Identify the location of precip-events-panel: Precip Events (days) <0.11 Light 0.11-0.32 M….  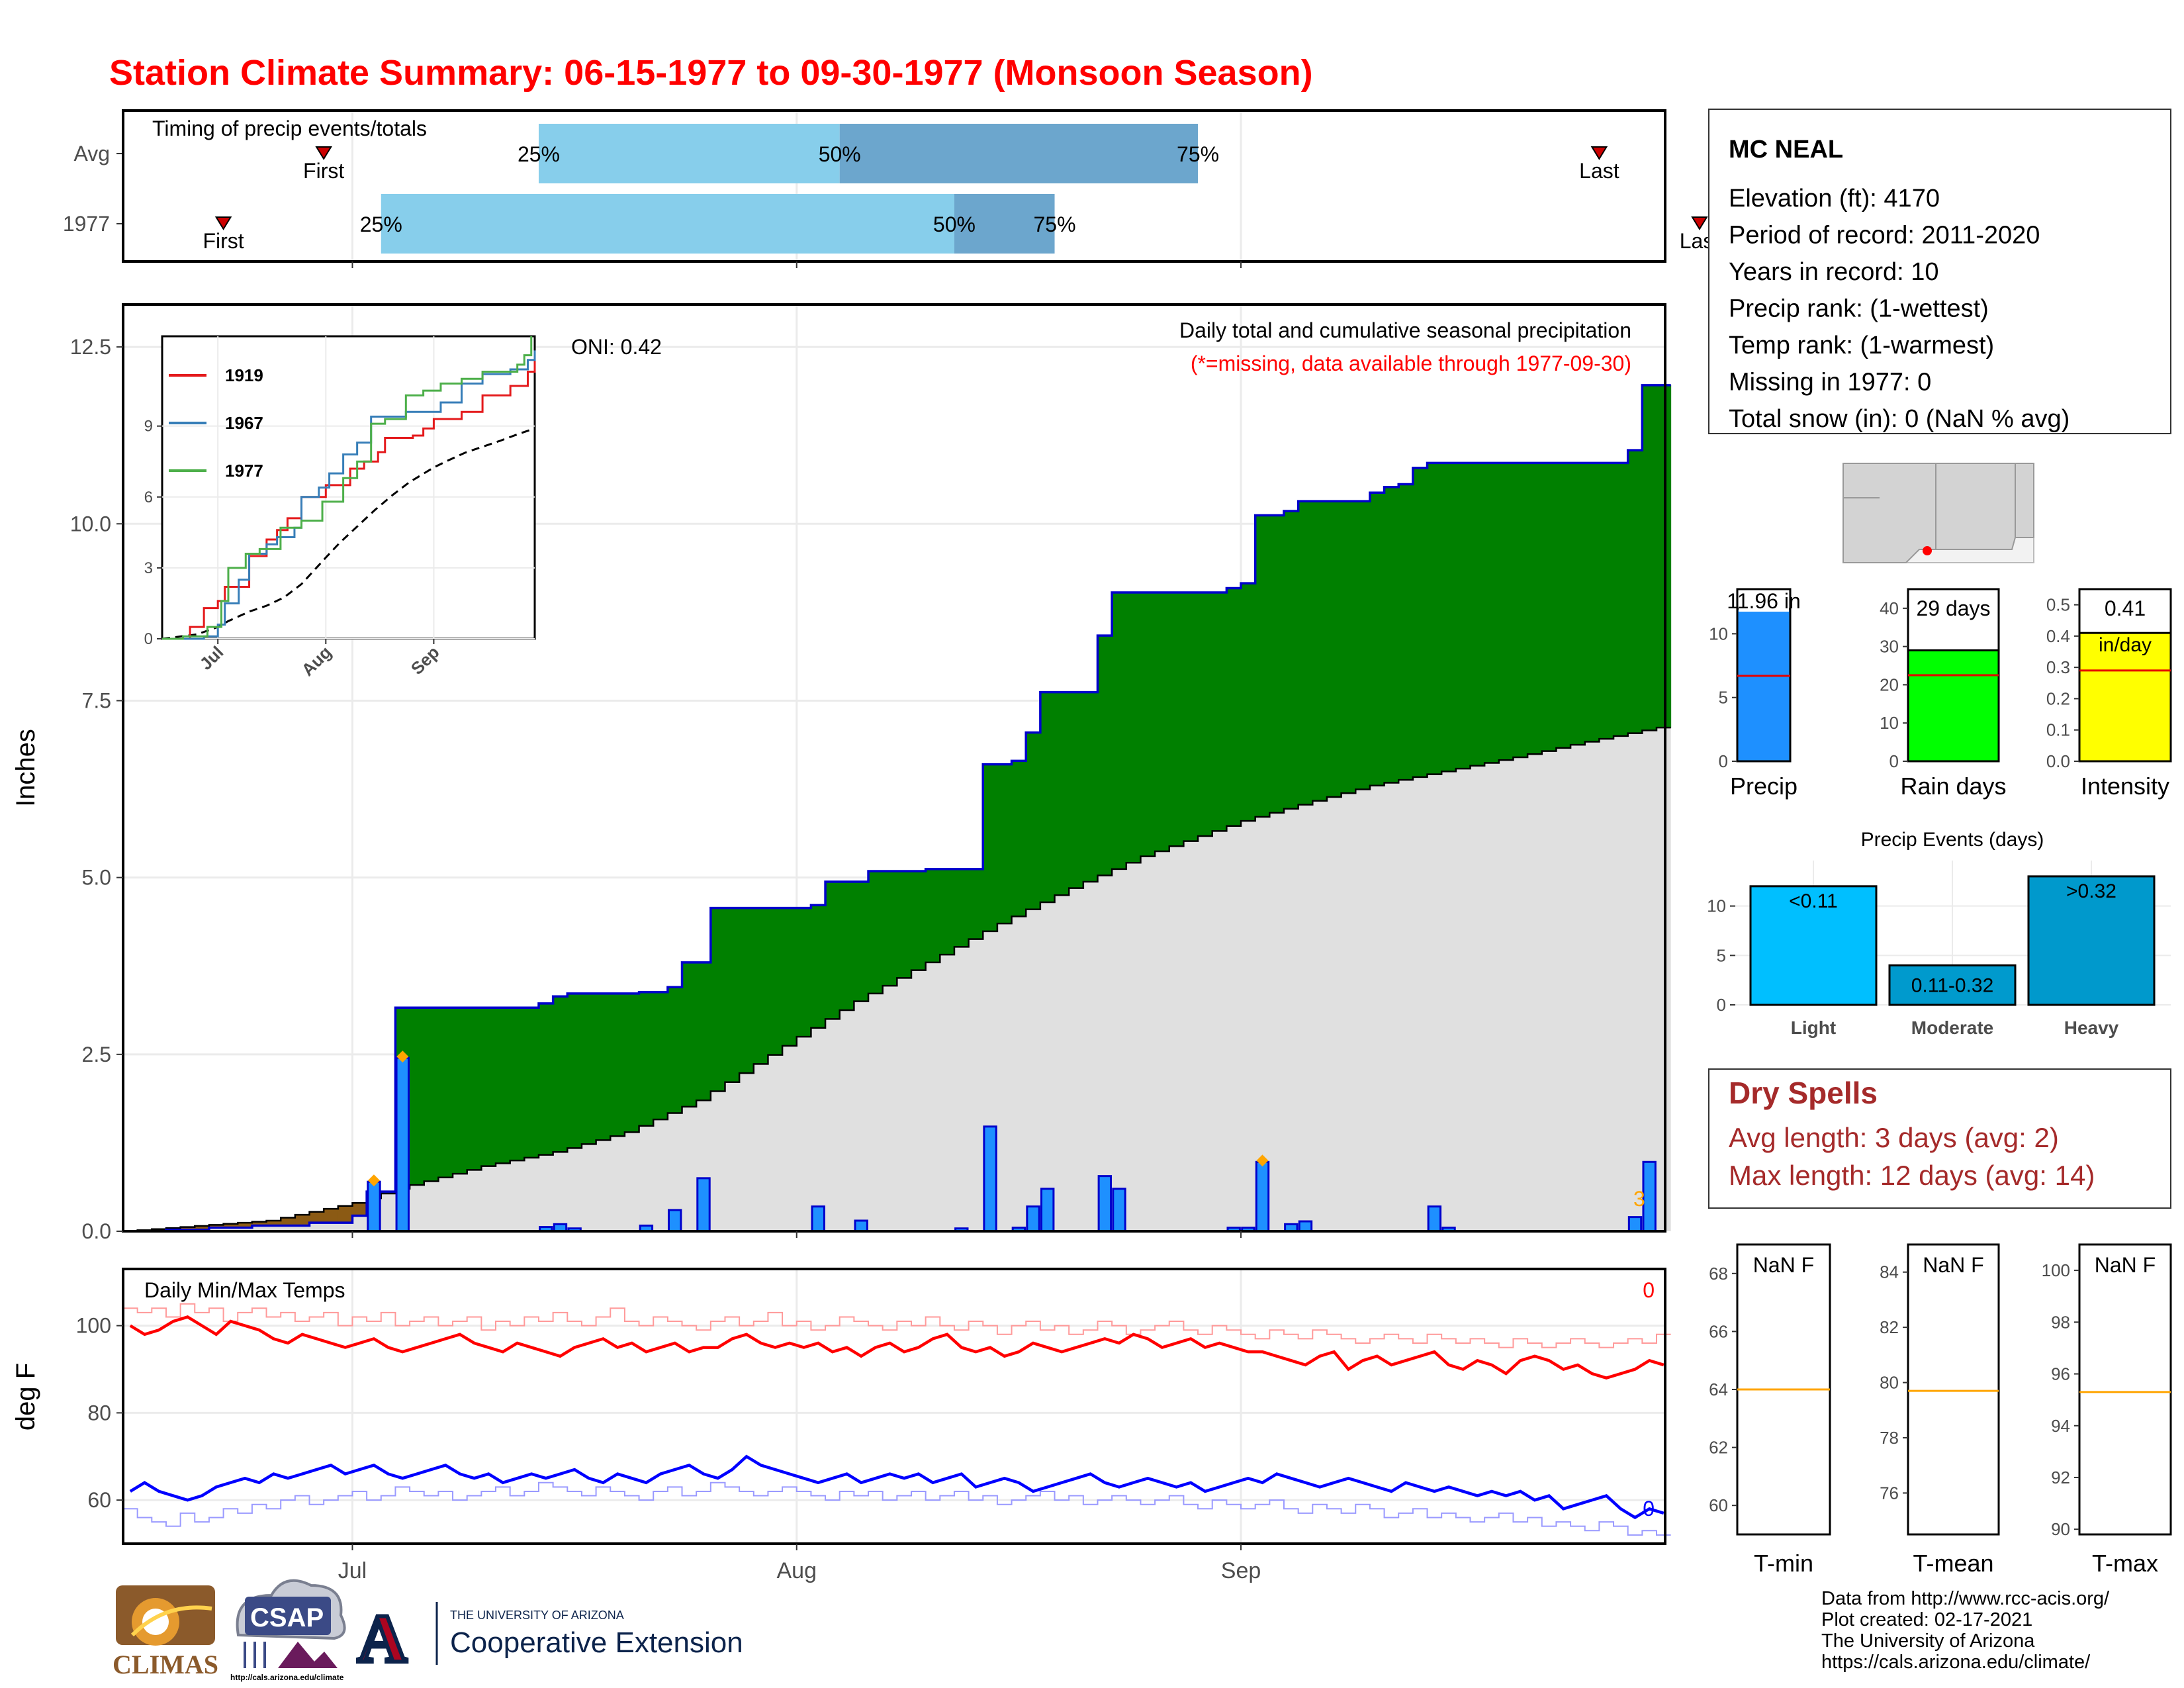
(1939, 933).